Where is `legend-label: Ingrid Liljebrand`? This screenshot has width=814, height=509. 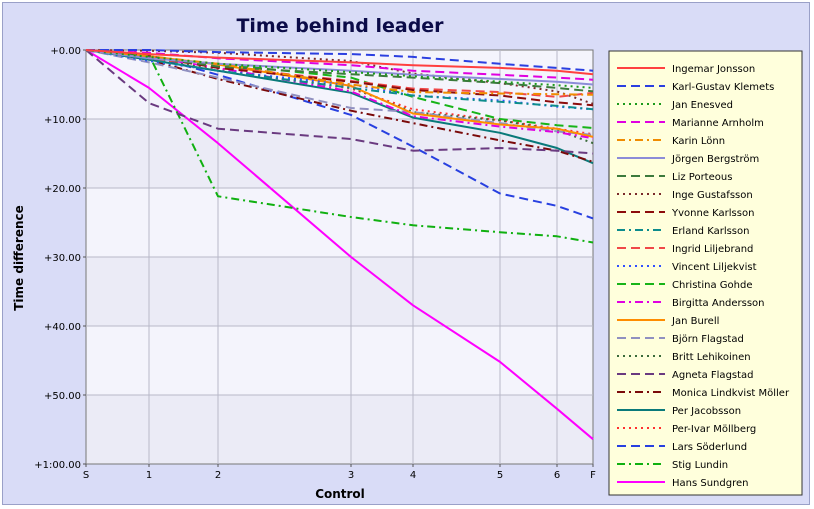
legend-label: Ingrid Liljebrand is located at coordinates (712, 249).